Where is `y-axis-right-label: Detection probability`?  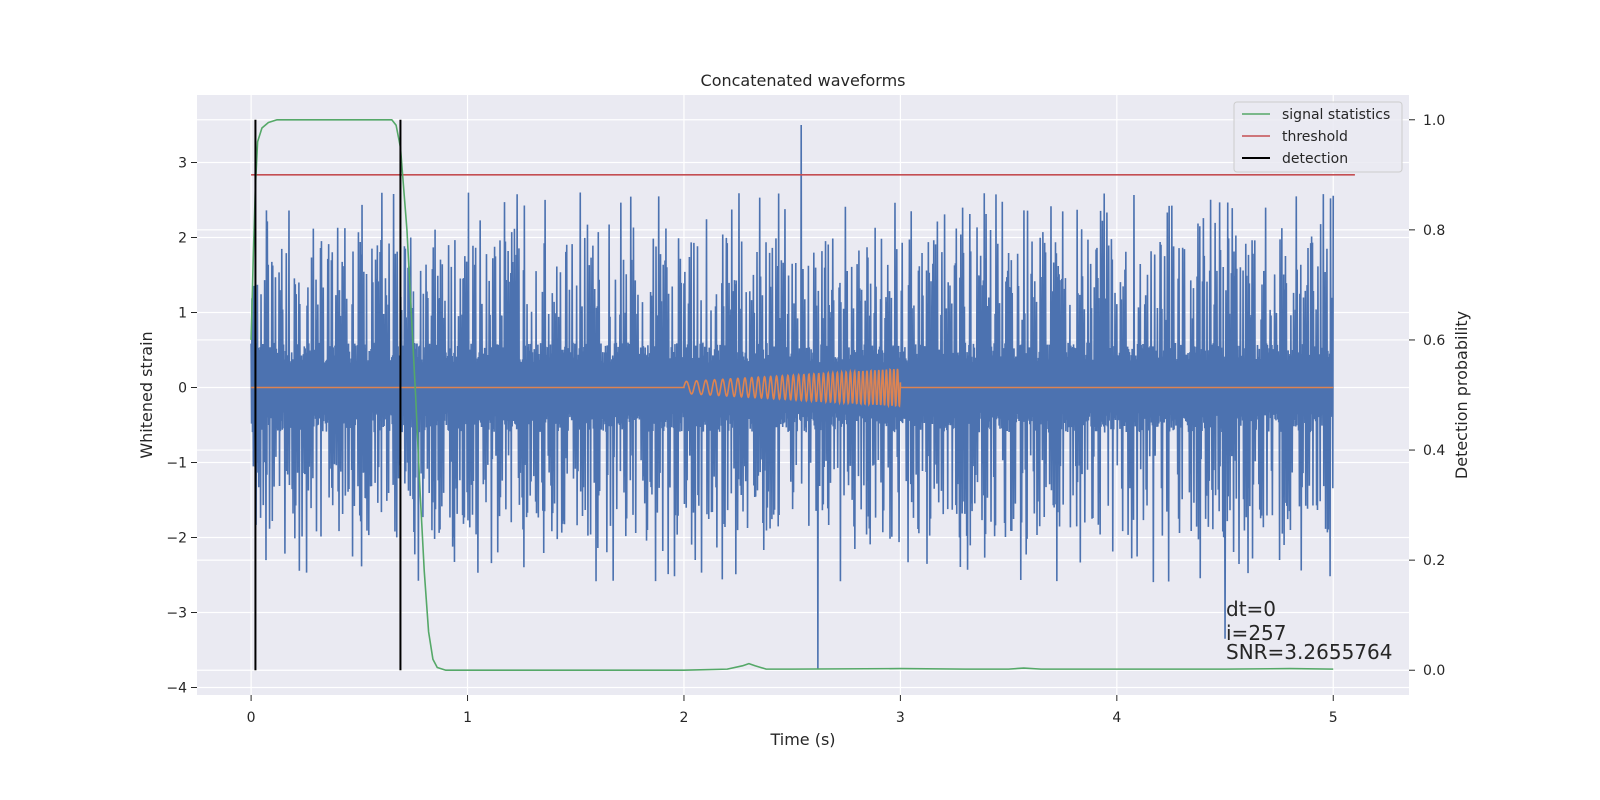
y-axis-right-label: Detection probability is located at coordinates (1461, 395).